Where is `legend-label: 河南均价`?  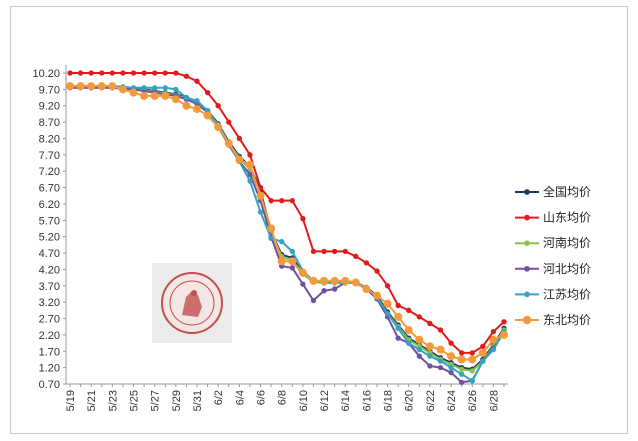
legend-label: 河南均价 is located at coordinates (567, 242).